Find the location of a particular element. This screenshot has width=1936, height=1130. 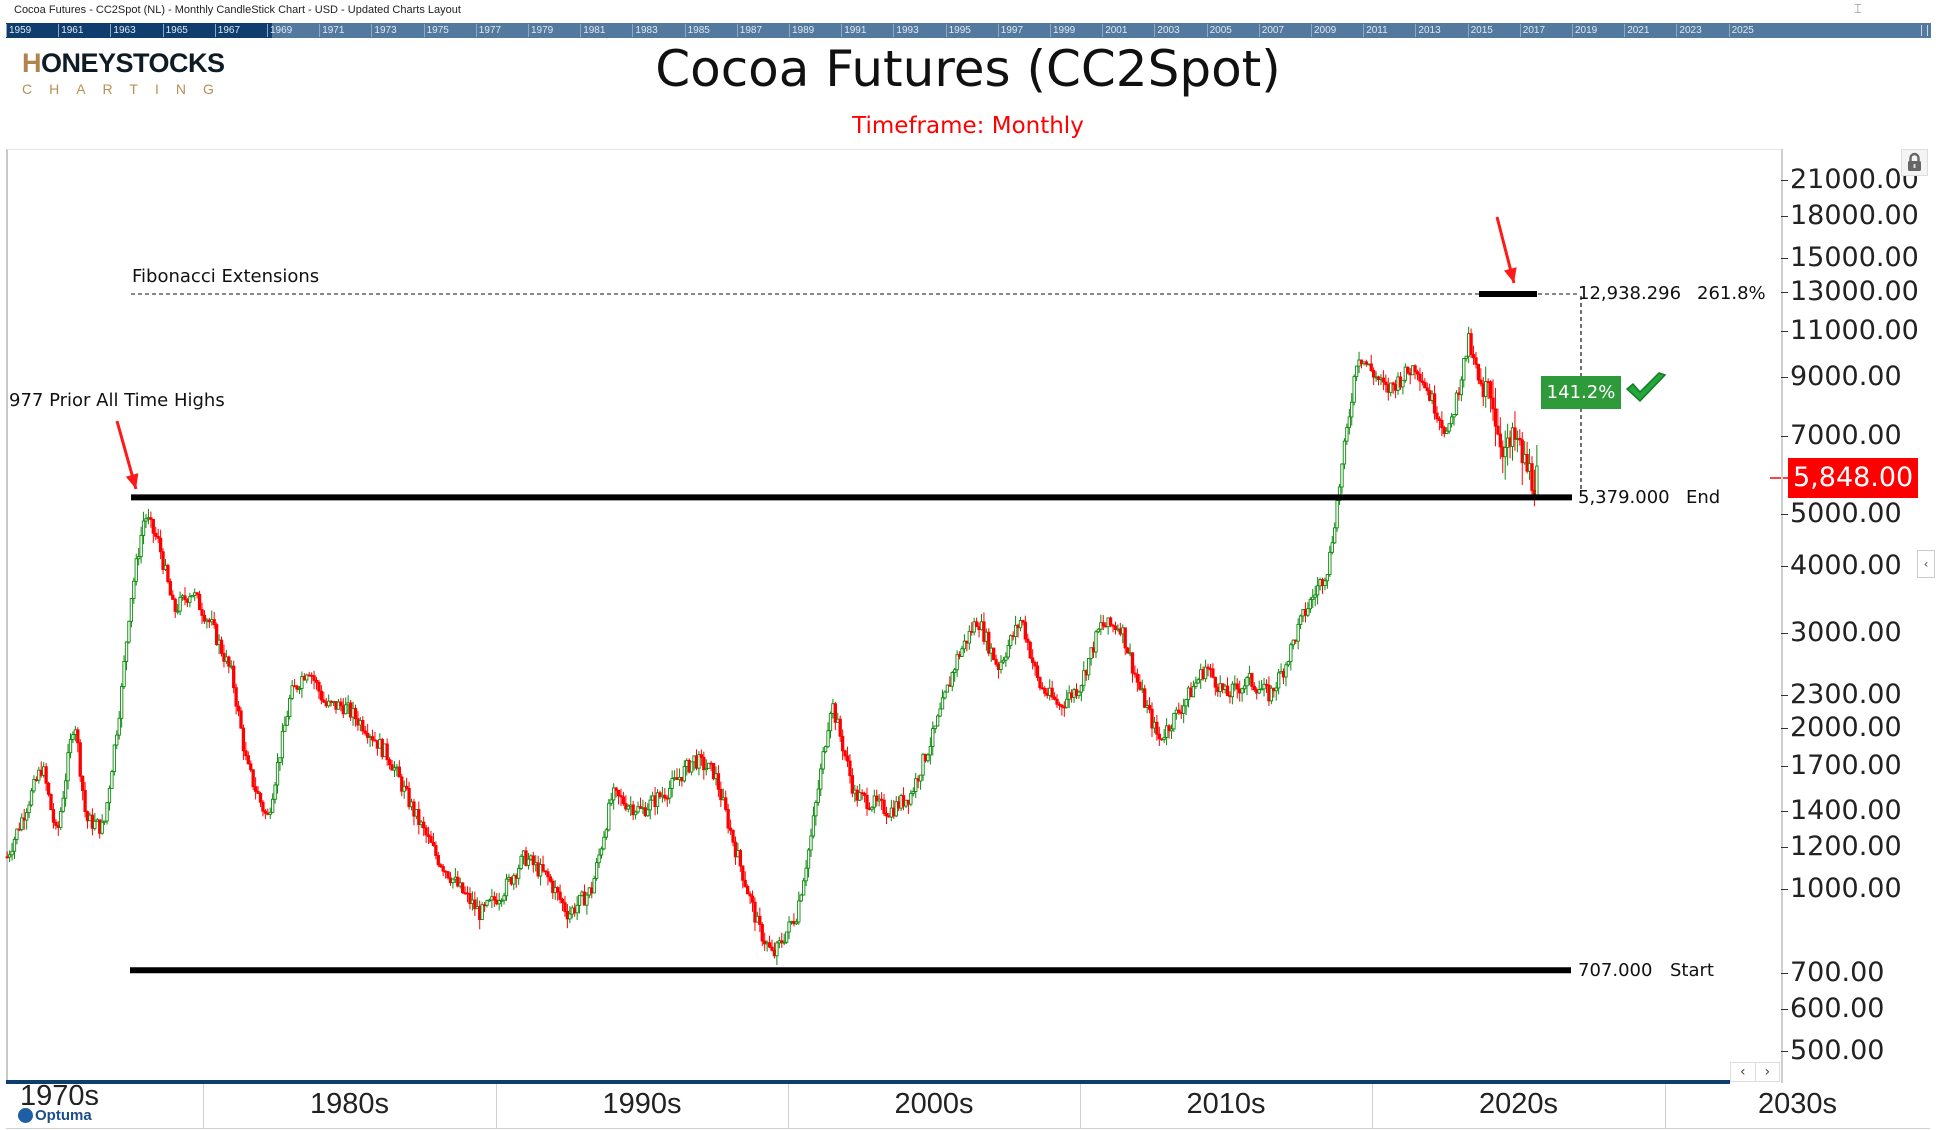

timeline-year-label: 2015 is located at coordinates (1480, 30).